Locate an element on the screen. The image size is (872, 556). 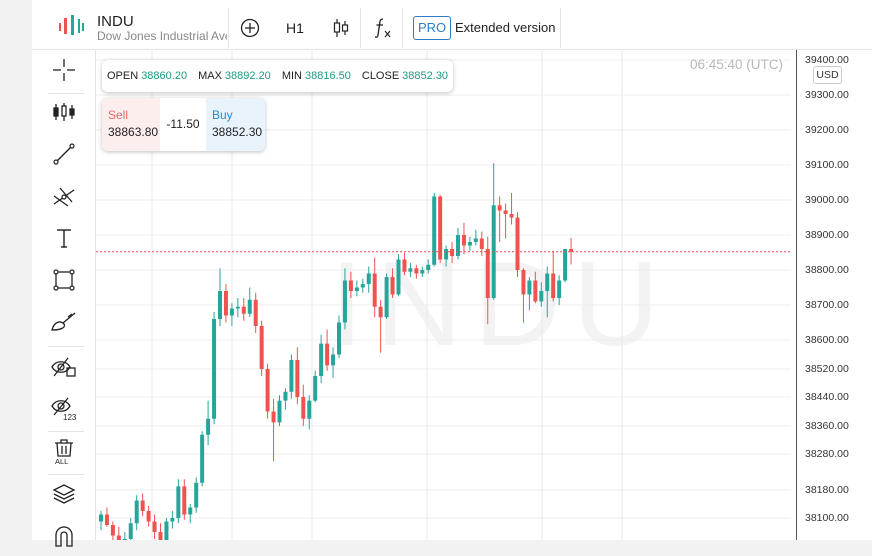
pro-badge: PRO is located at coordinates (432, 28).